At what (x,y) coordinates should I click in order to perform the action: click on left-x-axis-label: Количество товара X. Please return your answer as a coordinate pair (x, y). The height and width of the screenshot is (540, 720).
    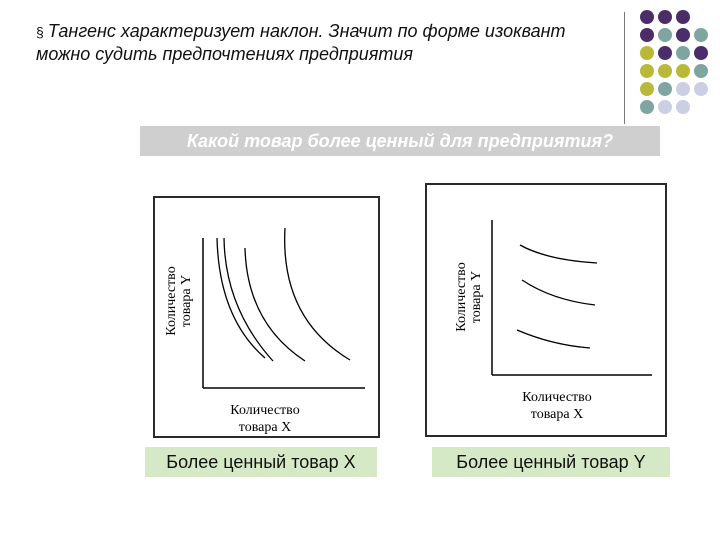
    Looking at the image, I should click on (264, 419).